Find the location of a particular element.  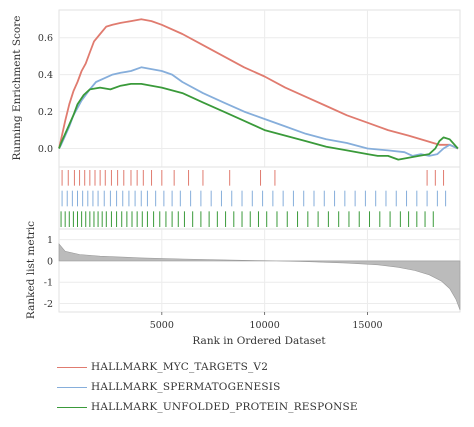

legend-item-spermatogenesis: HALLMARK_SPERMATOGENESIS is located at coordinates (237, 388).